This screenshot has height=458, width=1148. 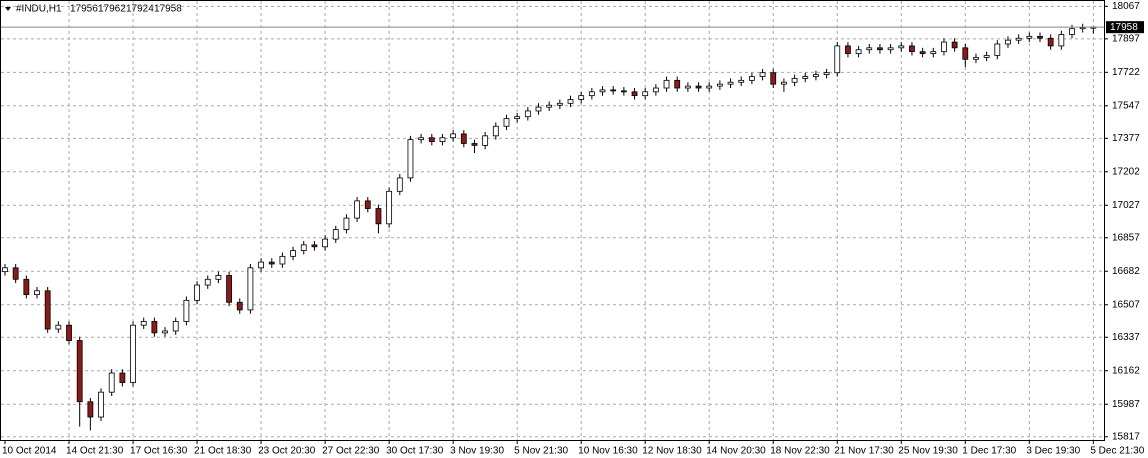 I want to click on last-high: 17962, so click(x=112, y=9).